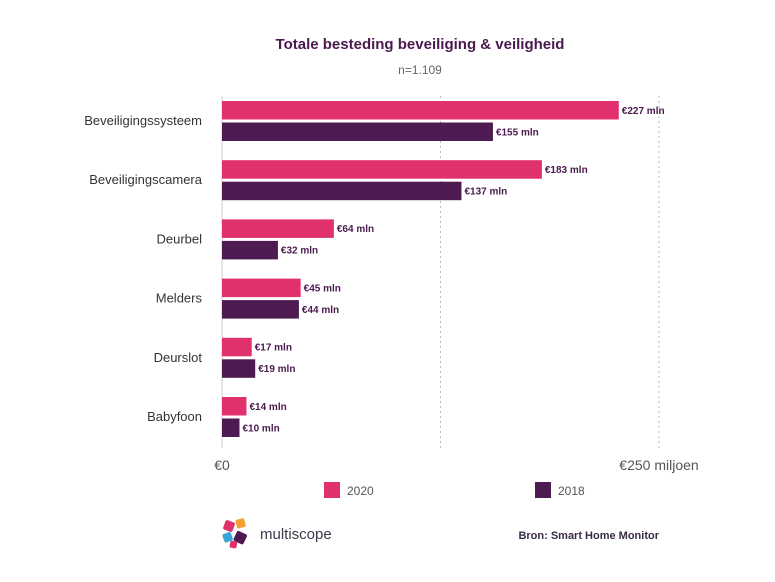 Image resolution: width=775 pixels, height=582 pixels. Describe the element at coordinates (420, 70) in the screenshot. I see `chart-subtitle: n=1.109` at that location.